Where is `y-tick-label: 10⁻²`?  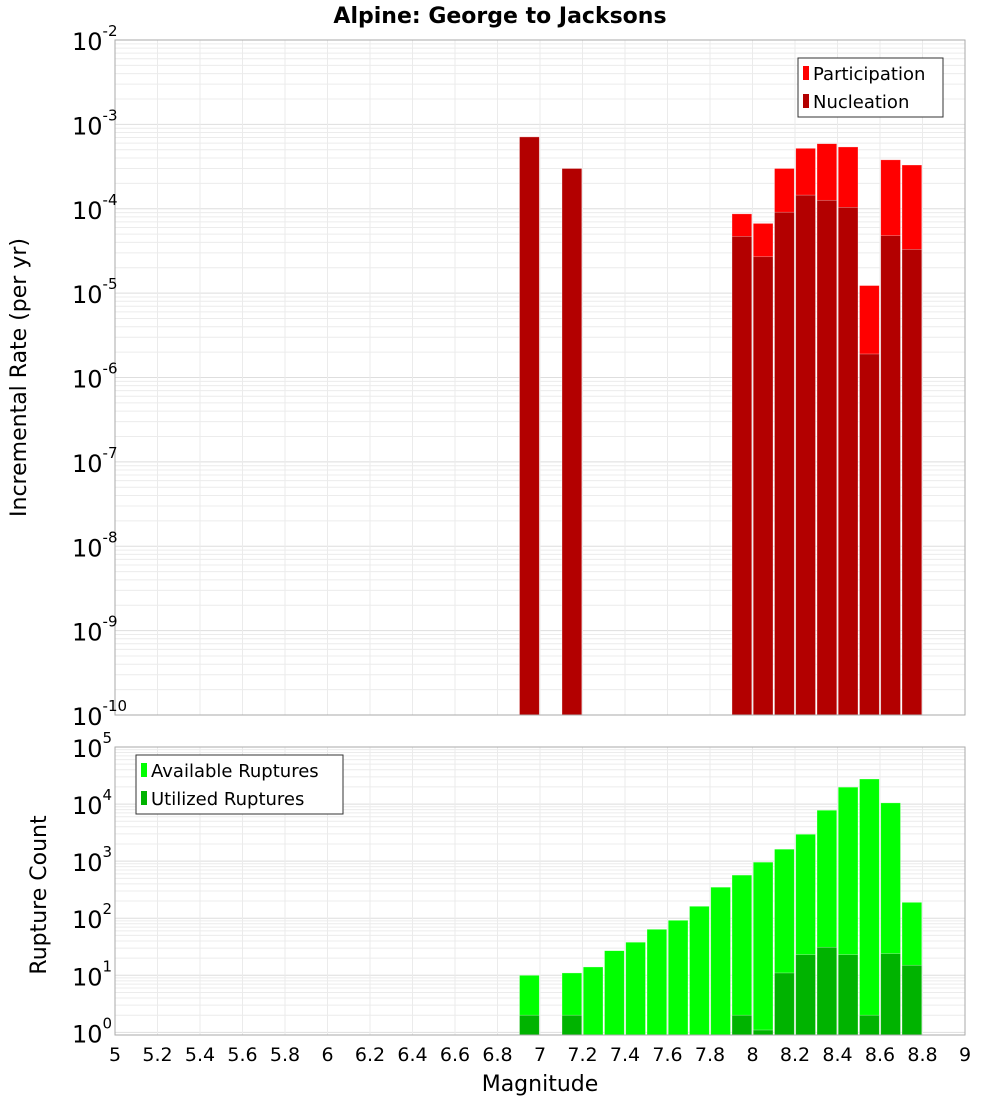
y-tick-label: 10⁻² is located at coordinates (95, 39).